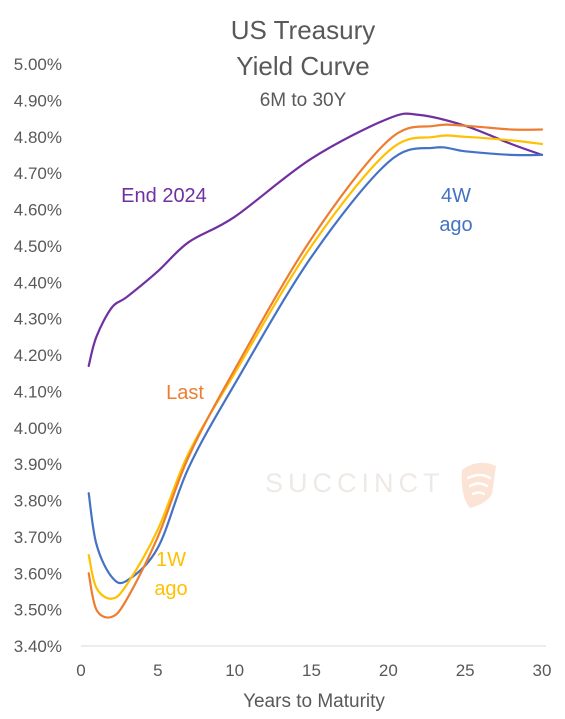 This screenshot has height=719, width=565. Describe the element at coordinates (234, 670) in the screenshot. I see `x-tick-label: 10` at that location.